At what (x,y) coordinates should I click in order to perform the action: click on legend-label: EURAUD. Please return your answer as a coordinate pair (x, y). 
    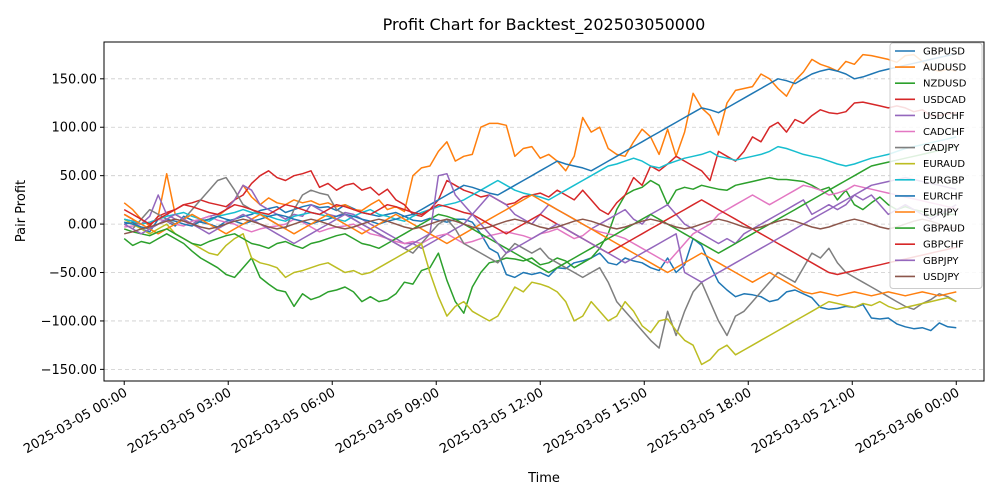
    Looking at the image, I should click on (944, 164).